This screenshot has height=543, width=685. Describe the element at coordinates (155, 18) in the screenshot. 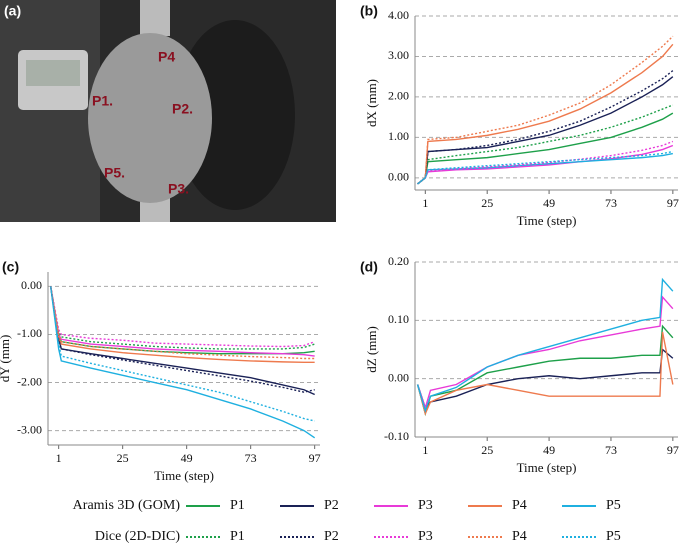

I see `press-plate` at that location.